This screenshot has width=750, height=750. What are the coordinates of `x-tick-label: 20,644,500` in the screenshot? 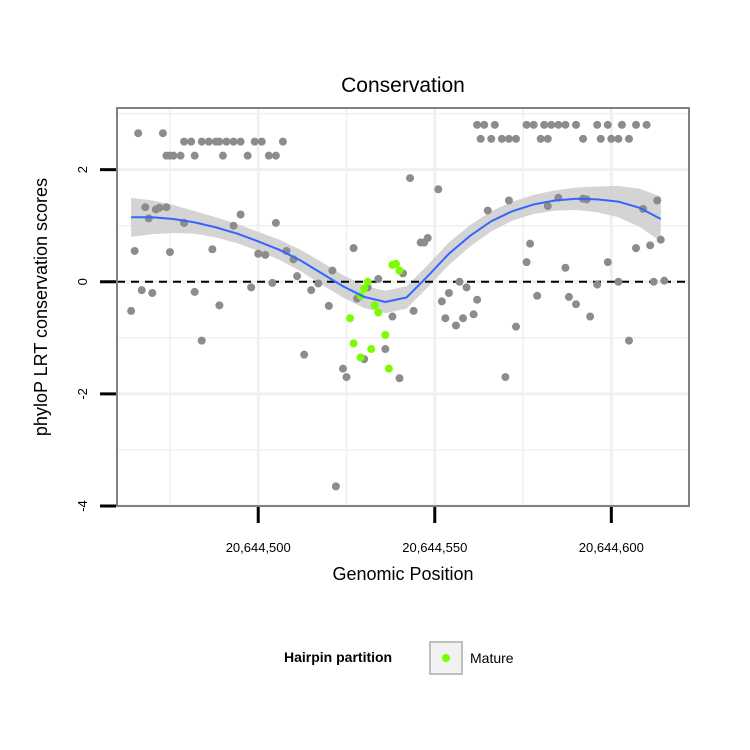 It's located at (258, 547).